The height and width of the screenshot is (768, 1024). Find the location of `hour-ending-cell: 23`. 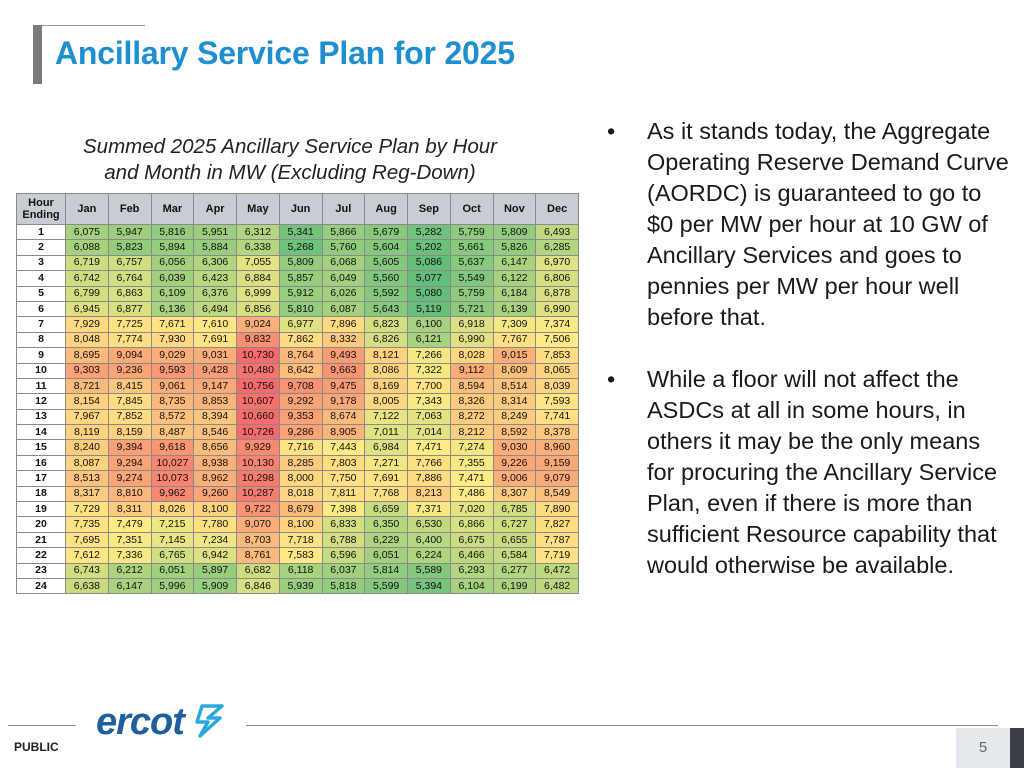

hour-ending-cell: 23 is located at coordinates (41, 570).